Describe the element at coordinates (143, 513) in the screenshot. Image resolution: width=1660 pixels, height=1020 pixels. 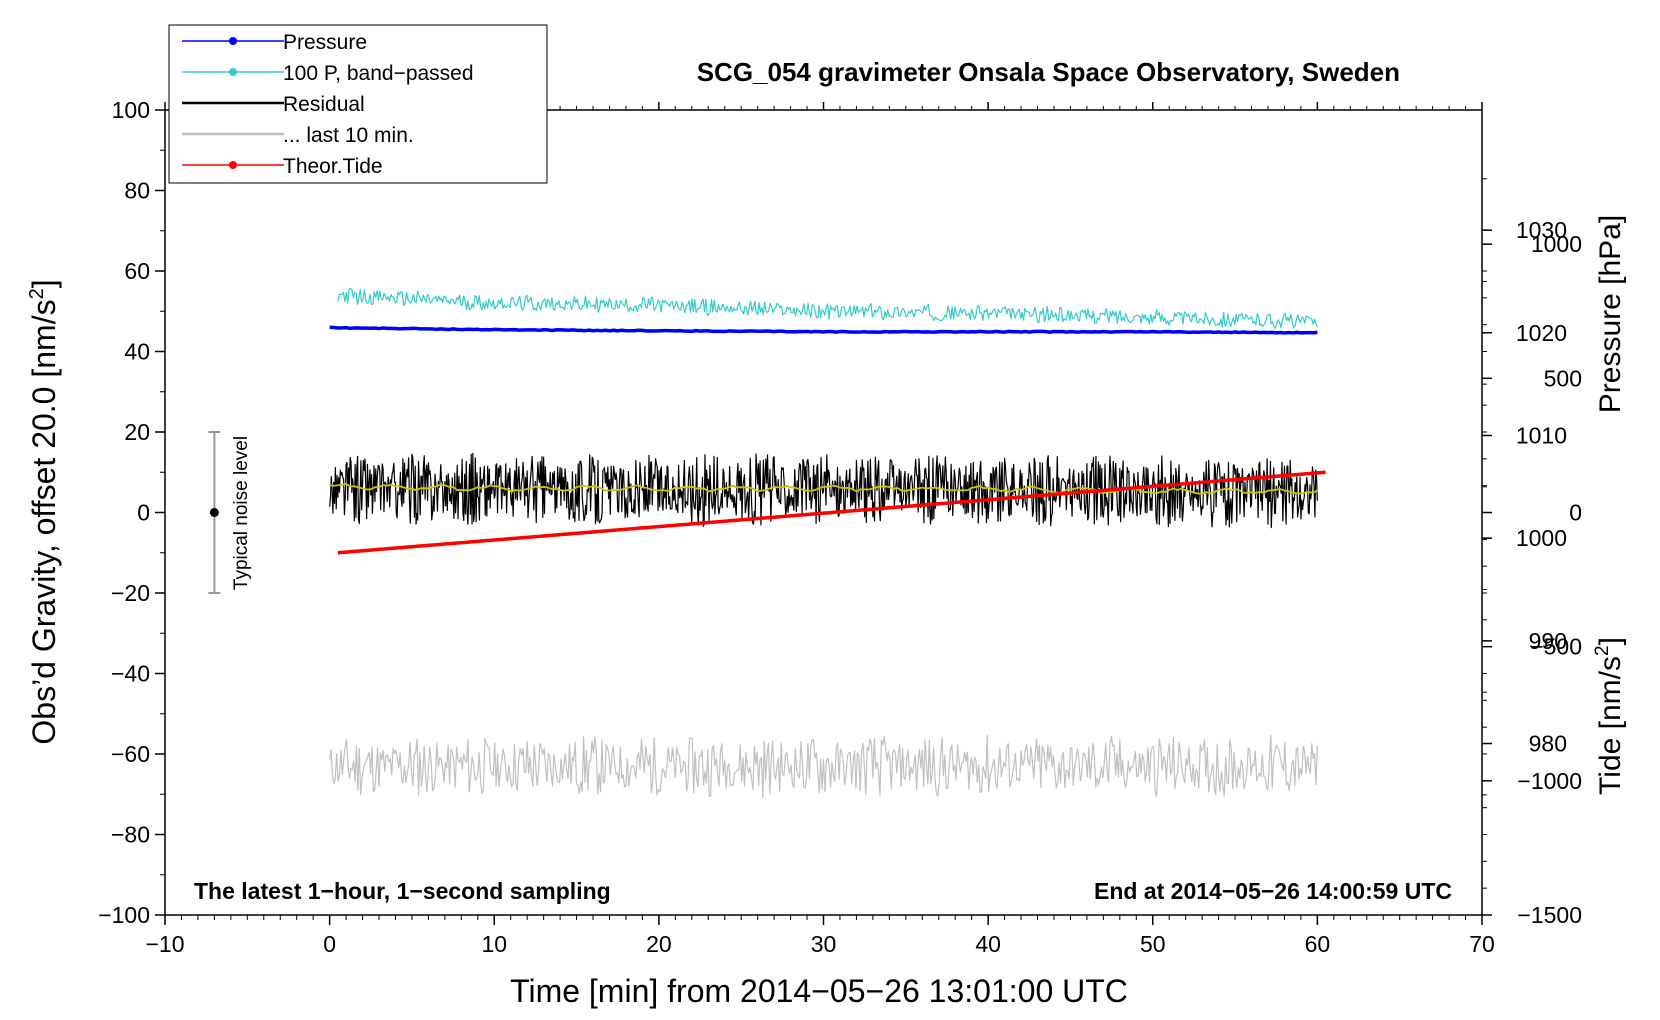
I see `y-tick-label: 0` at that location.